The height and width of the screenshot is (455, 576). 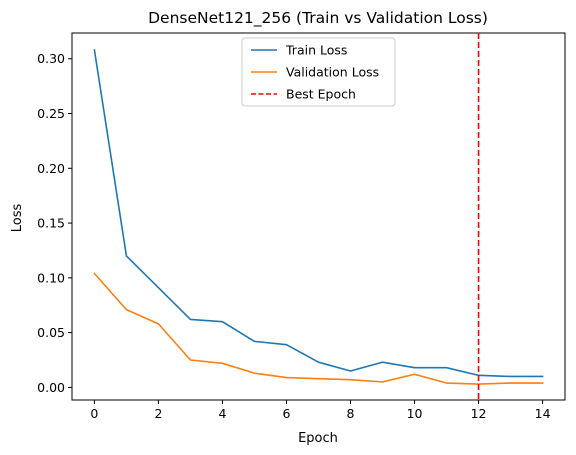 I want to click on y-tick-label: 0.30, so click(x=51, y=58).